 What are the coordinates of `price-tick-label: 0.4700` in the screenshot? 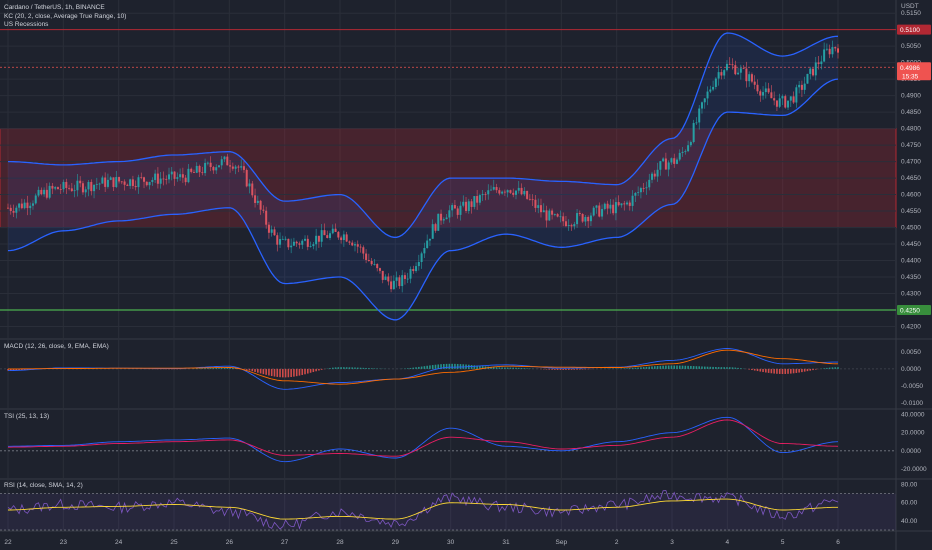 It's located at (911, 162).